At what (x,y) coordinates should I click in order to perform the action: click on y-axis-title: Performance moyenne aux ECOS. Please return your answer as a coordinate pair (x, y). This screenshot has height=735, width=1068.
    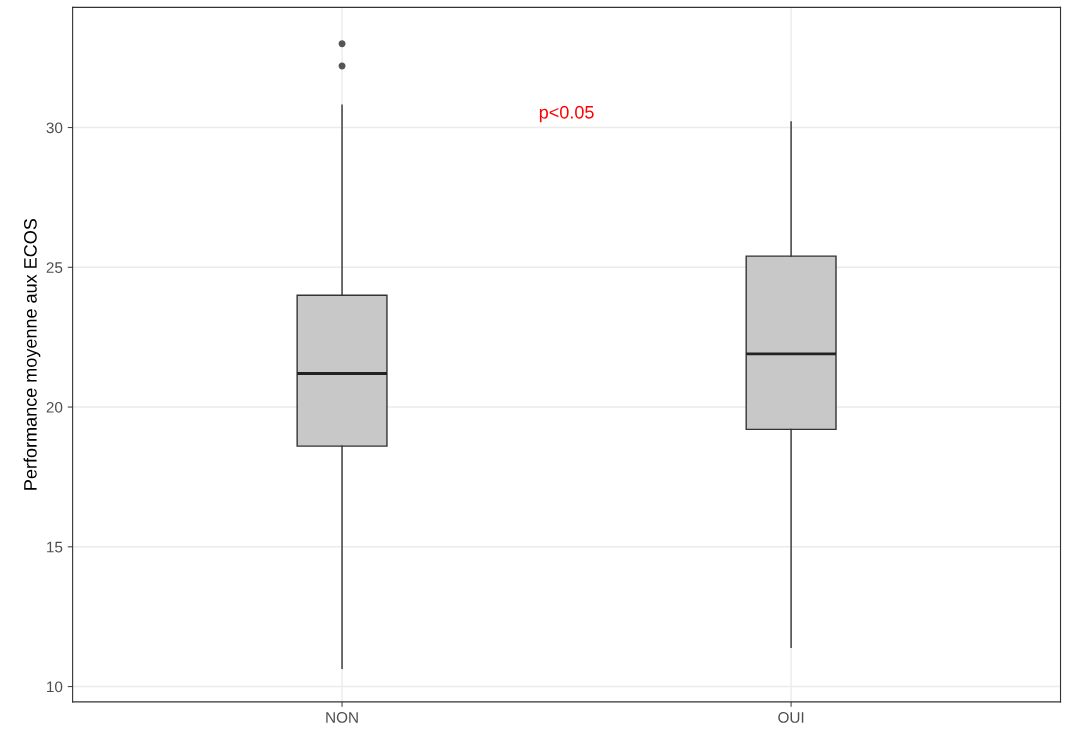
    Looking at the image, I should click on (32, 354).